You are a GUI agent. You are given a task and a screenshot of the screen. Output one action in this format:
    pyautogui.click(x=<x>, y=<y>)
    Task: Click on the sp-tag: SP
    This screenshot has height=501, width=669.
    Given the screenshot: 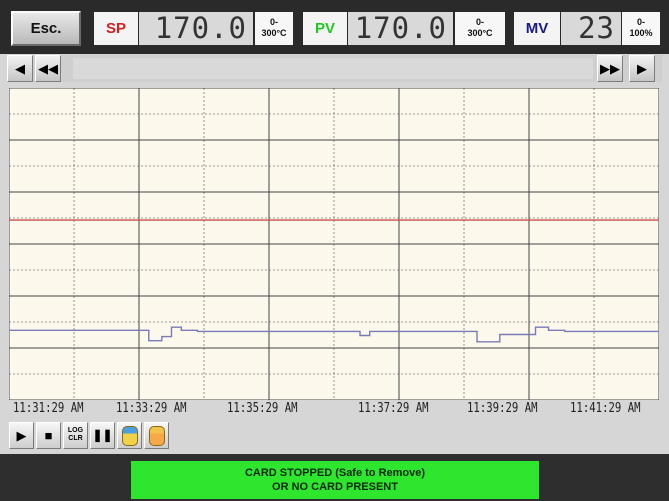 What is the action you would take?
    pyautogui.click(x=116, y=28)
    